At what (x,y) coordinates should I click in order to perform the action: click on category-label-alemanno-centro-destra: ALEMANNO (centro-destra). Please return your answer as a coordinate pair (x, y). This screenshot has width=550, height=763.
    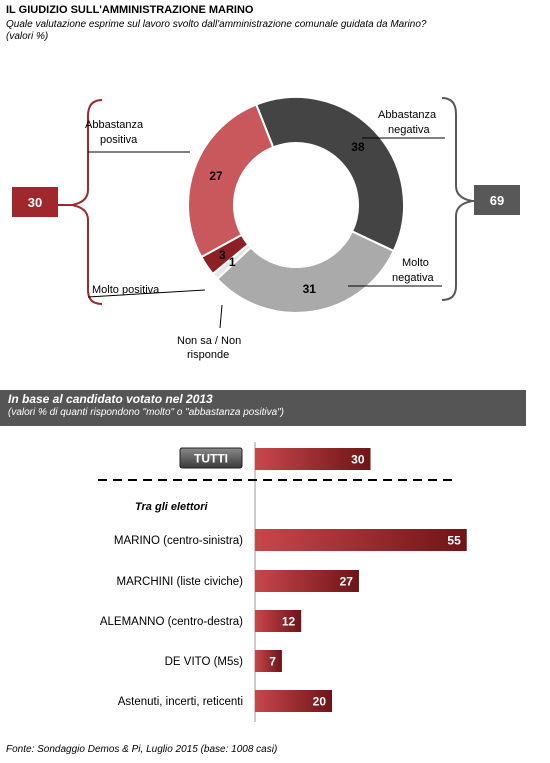
    Looking at the image, I should click on (171, 622).